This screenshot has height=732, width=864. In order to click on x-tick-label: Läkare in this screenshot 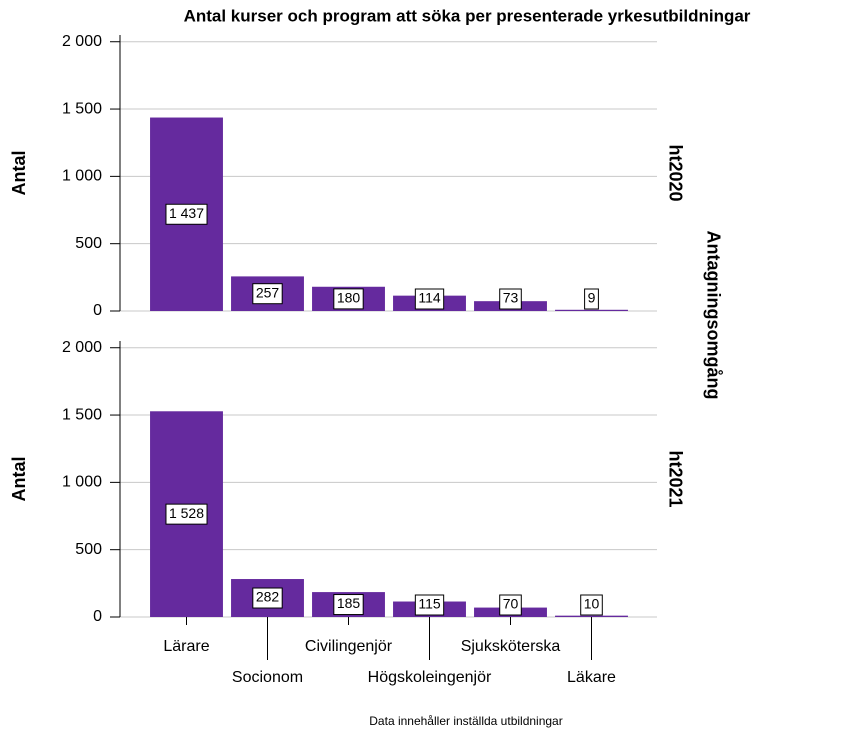, I will do `click(591, 677)`.